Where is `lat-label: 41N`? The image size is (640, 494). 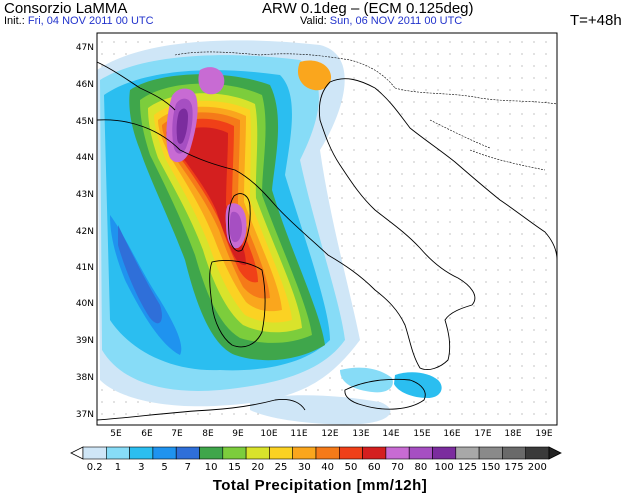 lat-label: 41N is located at coordinates (85, 268).